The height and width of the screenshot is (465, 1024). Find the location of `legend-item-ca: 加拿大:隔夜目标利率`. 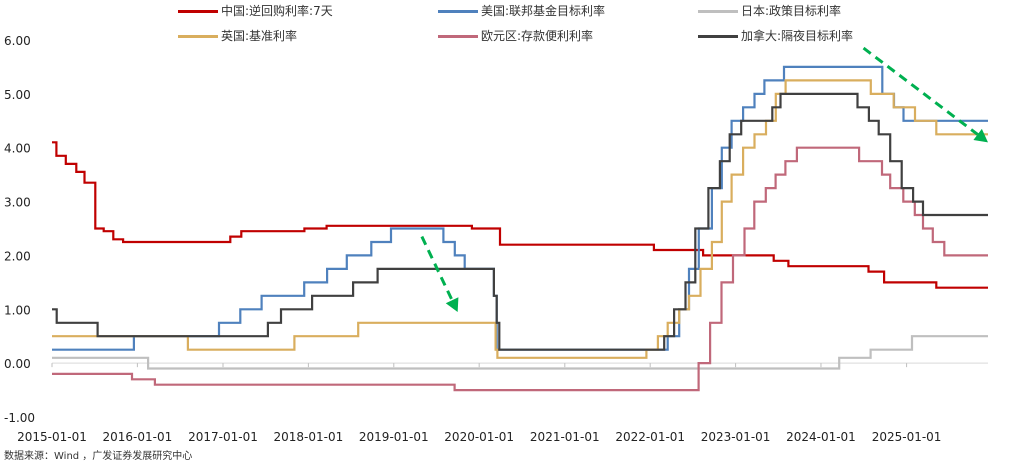

legend-item-ca: 加拿大:隔夜目标利率 is located at coordinates (775, 35).